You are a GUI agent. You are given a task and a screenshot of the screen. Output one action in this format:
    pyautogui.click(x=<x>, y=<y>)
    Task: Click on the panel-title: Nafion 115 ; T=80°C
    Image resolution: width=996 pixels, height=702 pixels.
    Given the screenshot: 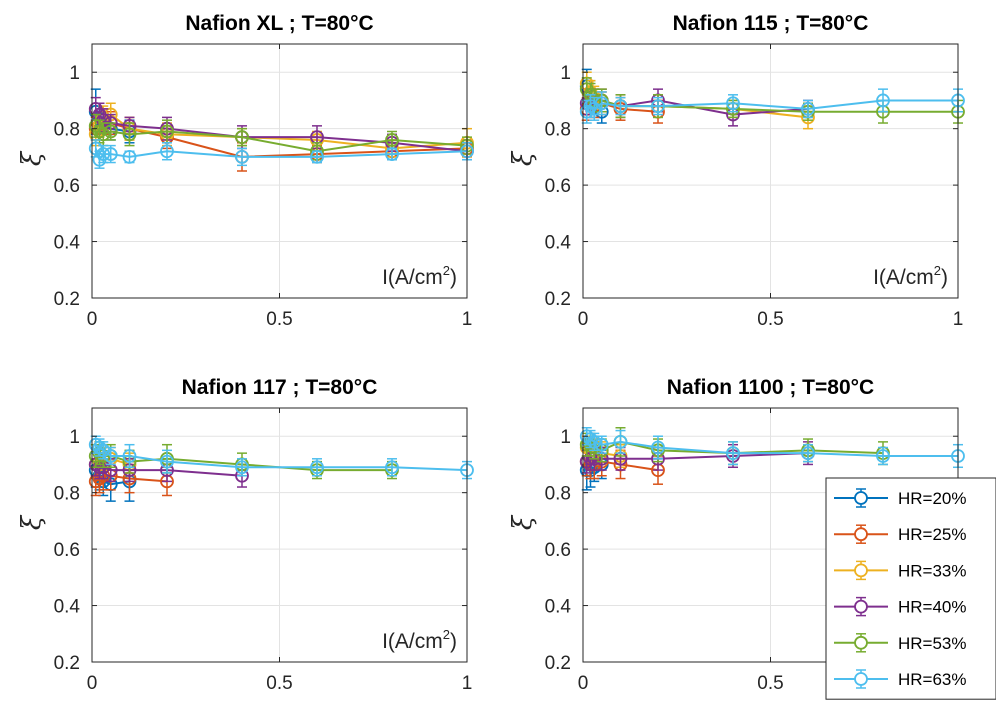 What is the action you would take?
    pyautogui.click(x=771, y=23)
    